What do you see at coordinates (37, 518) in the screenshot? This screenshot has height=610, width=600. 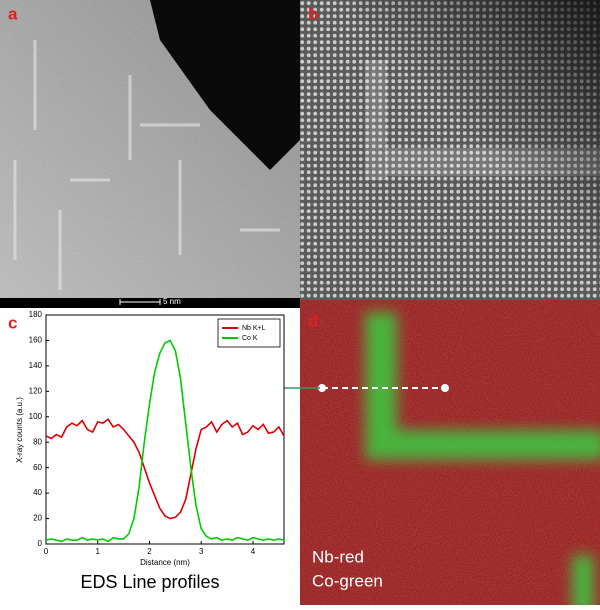 I see `y-tick-label: 20` at bounding box center [37, 518].